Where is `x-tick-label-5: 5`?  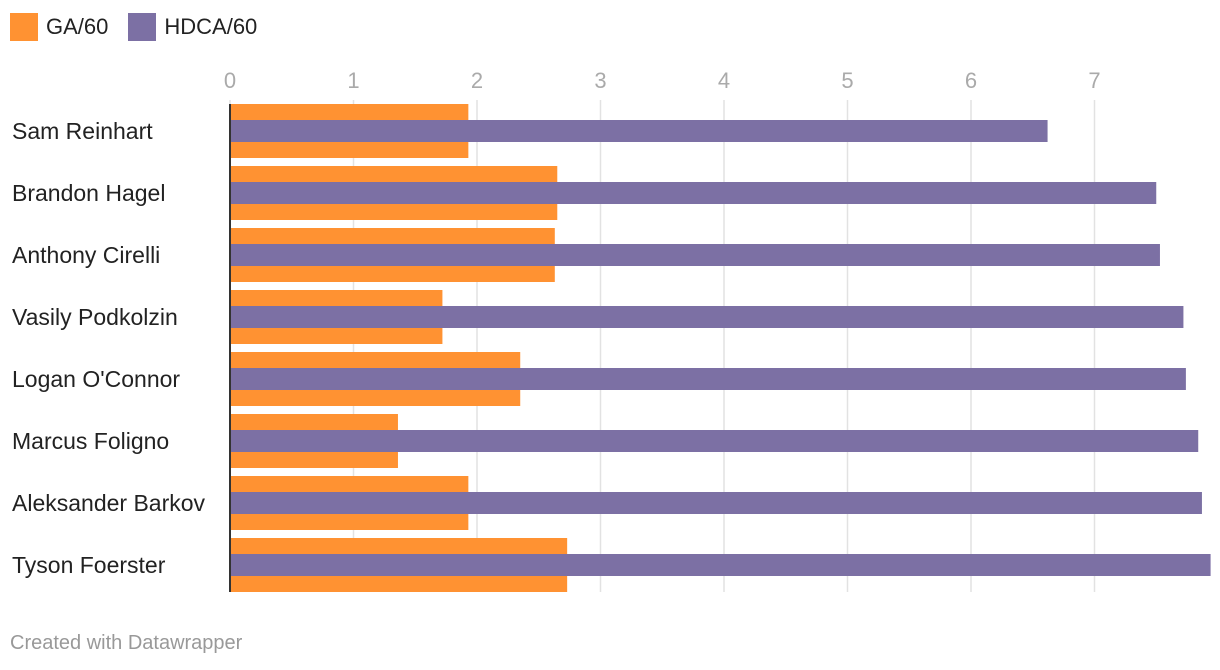
x-tick-label-5: 5 is located at coordinates (847, 80).